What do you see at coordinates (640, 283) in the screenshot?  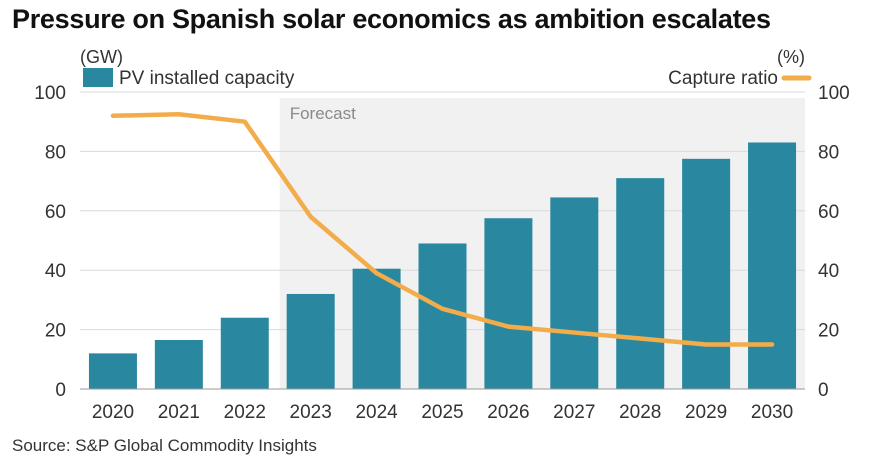 I see `bar-2028` at bounding box center [640, 283].